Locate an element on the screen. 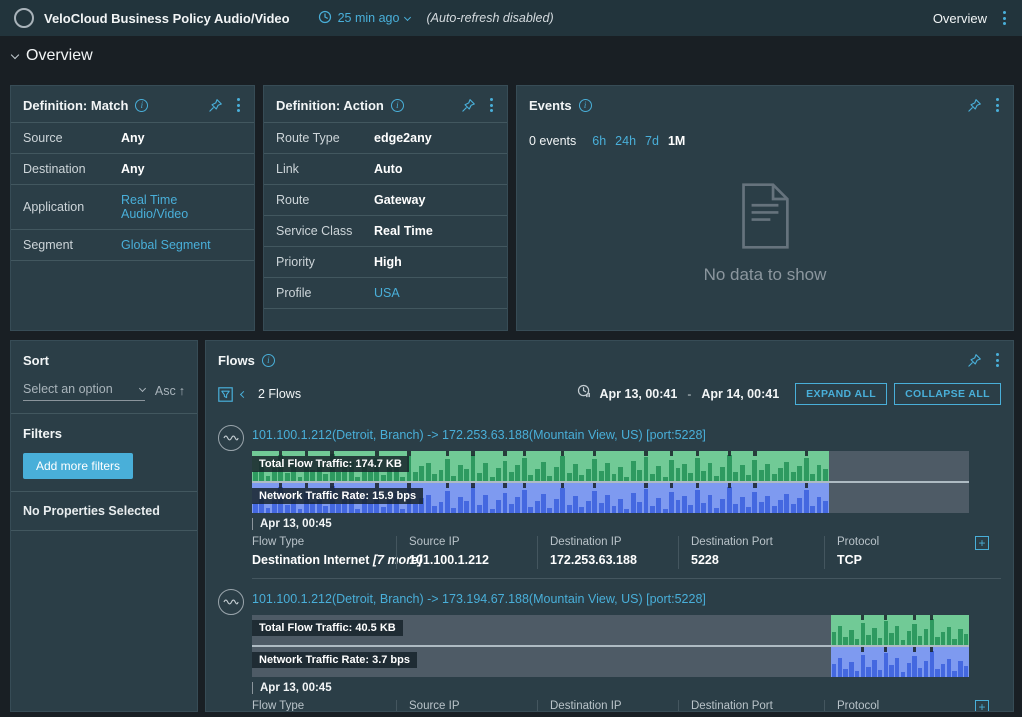  range-7d: 7d is located at coordinates (652, 141).